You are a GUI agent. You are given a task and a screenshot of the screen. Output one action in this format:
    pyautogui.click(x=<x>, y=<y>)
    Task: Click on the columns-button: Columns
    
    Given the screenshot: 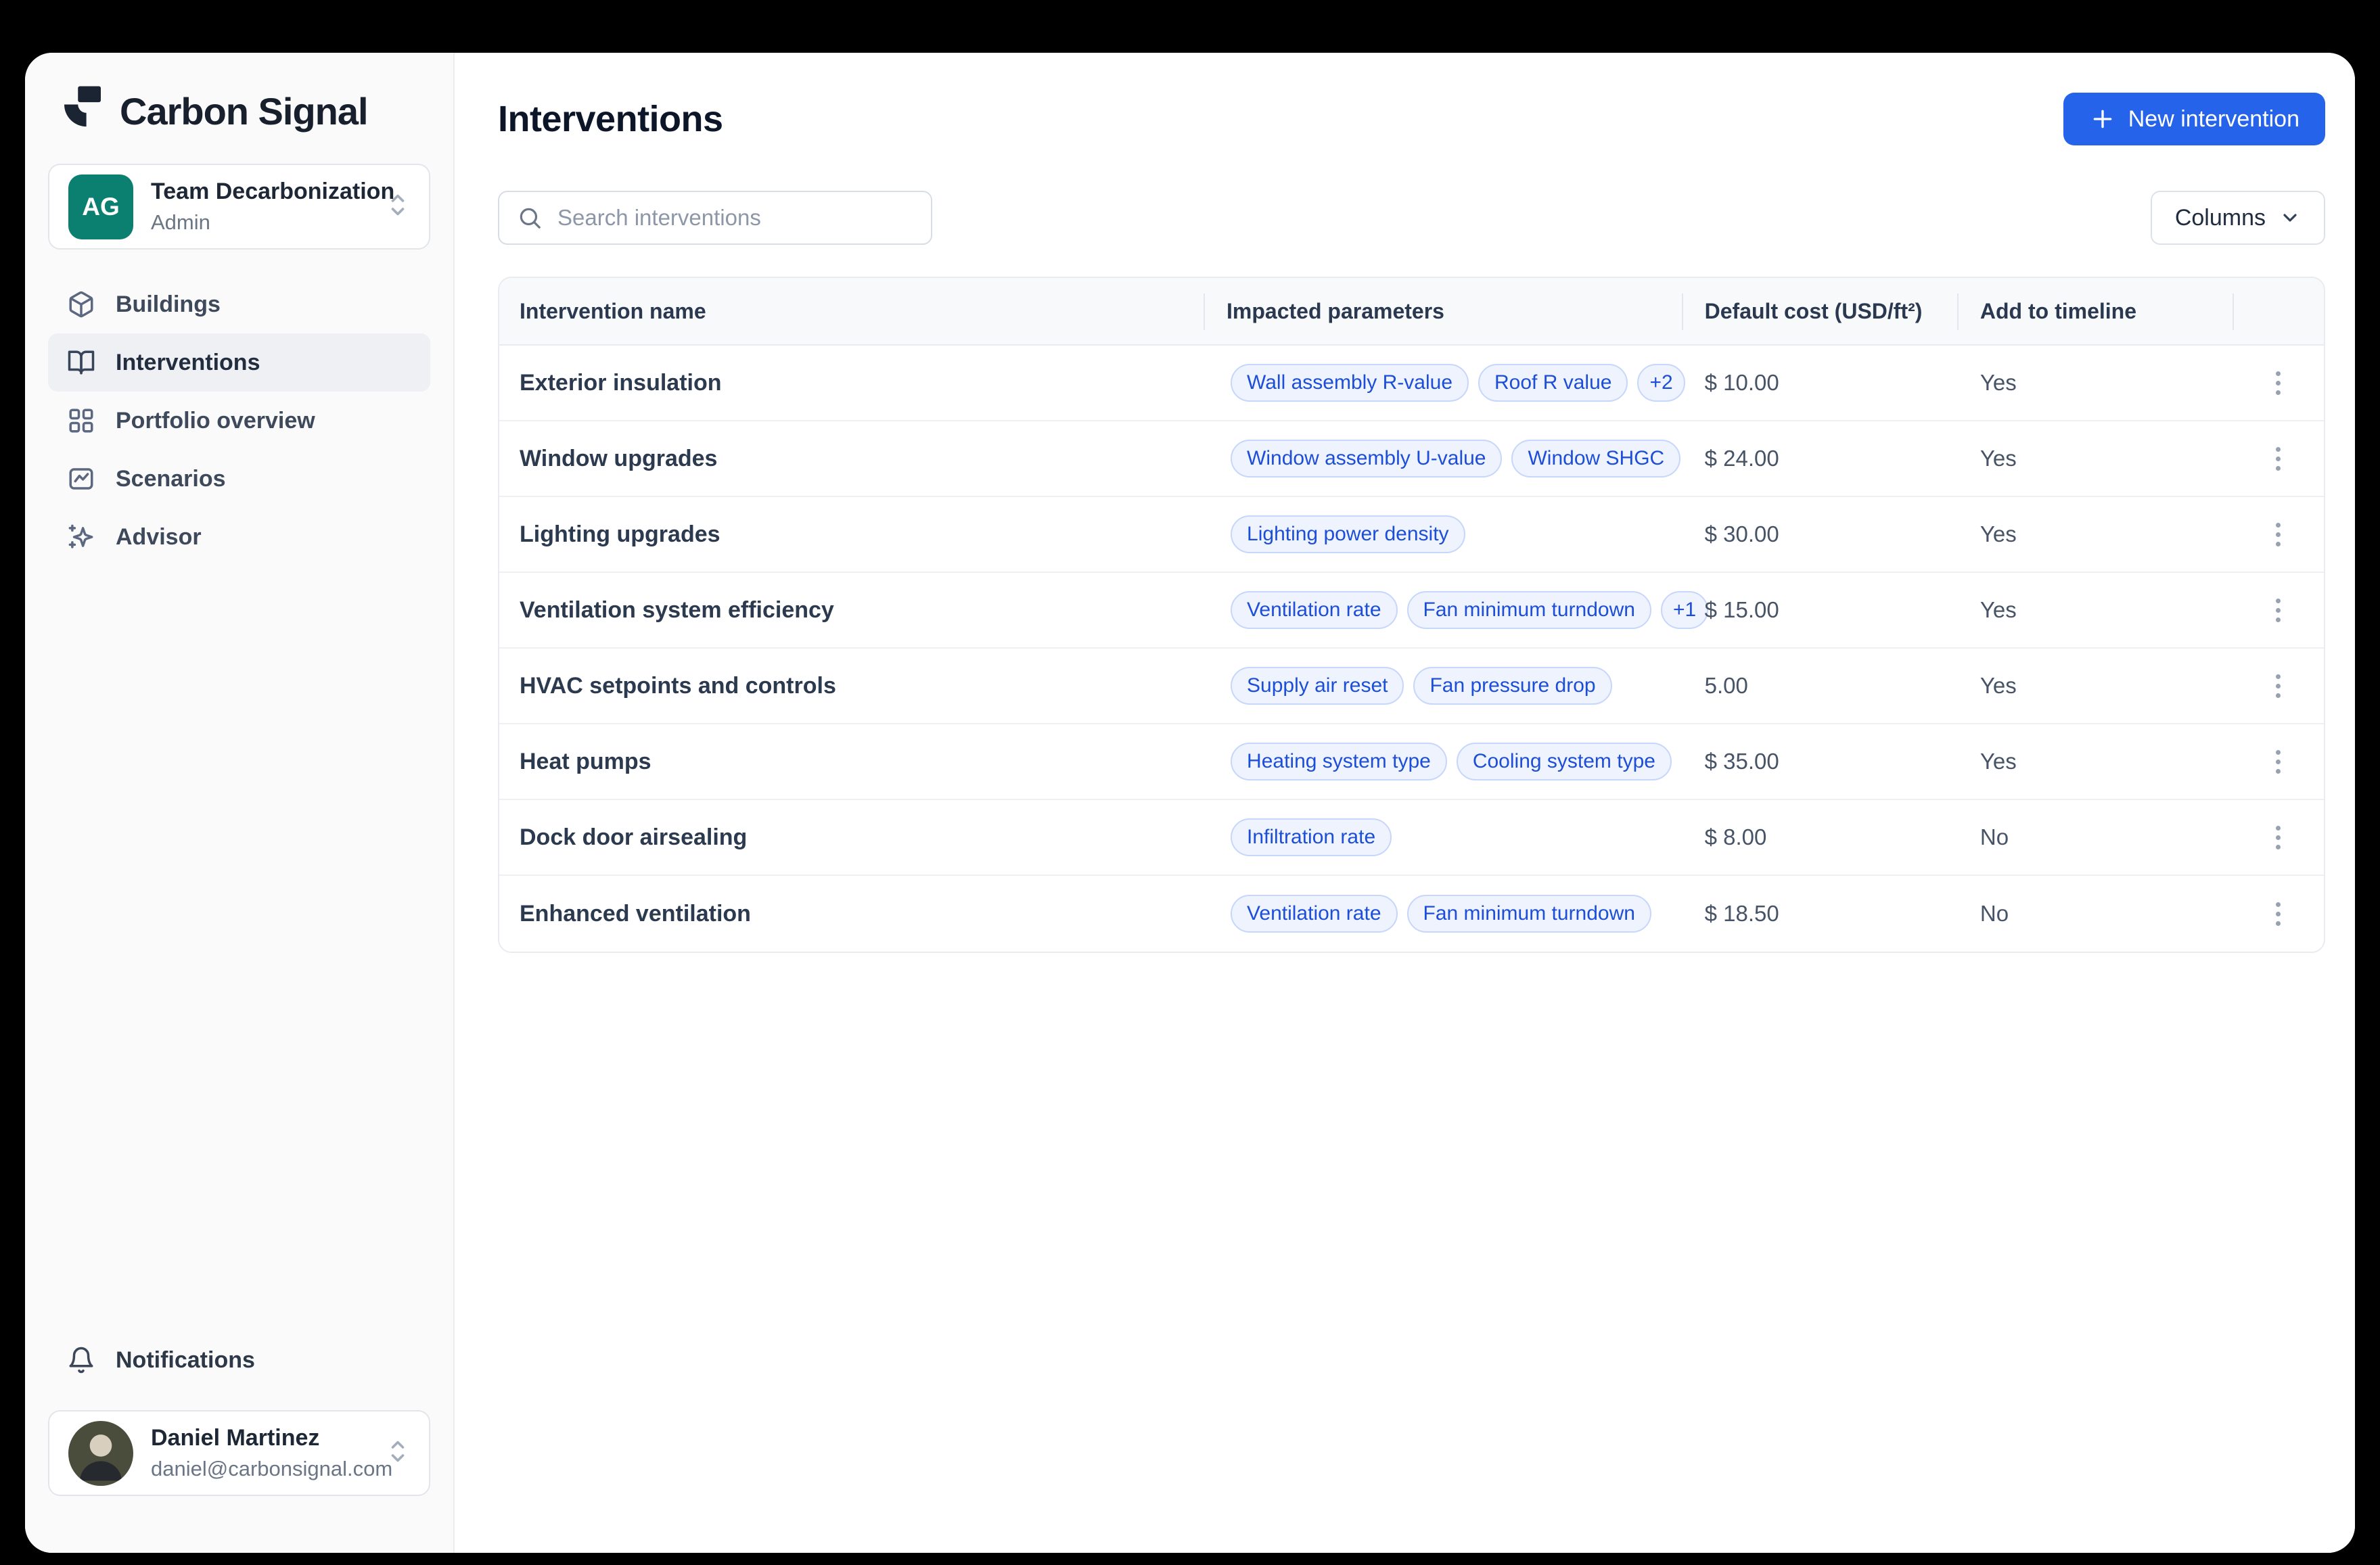 What is the action you would take?
    pyautogui.click(x=2237, y=218)
    